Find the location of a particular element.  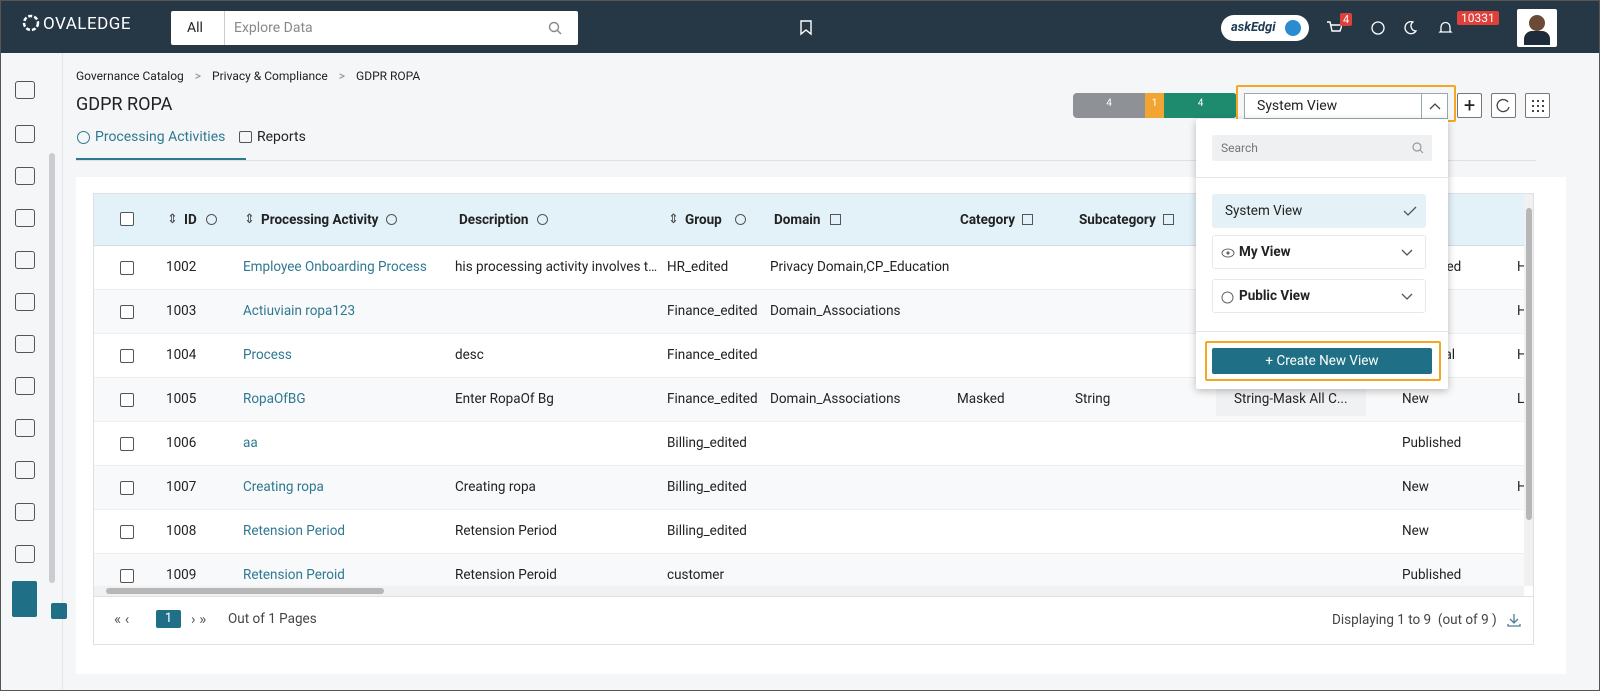

menu-search: Search is located at coordinates (1322, 148).